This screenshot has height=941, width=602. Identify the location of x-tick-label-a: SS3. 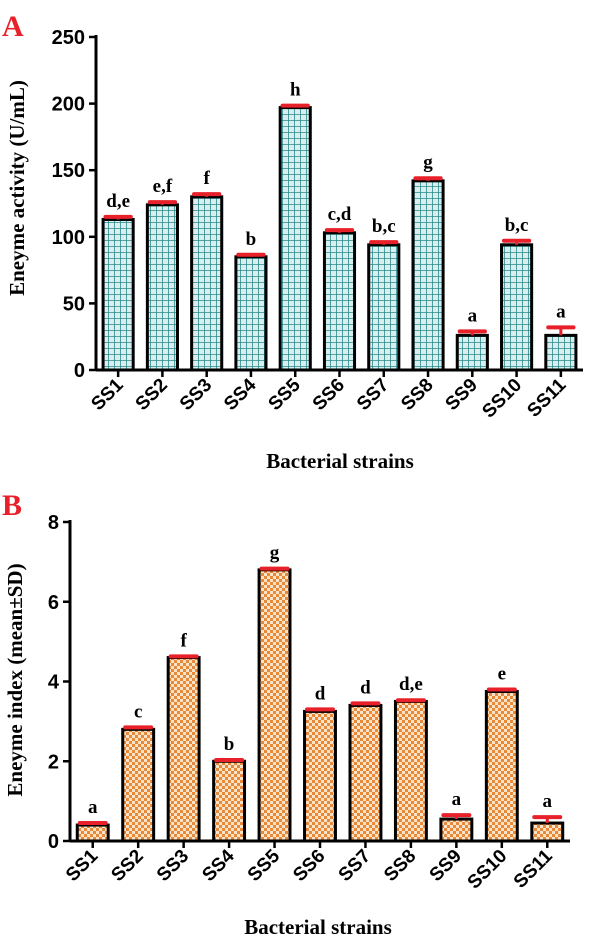
(196, 395).